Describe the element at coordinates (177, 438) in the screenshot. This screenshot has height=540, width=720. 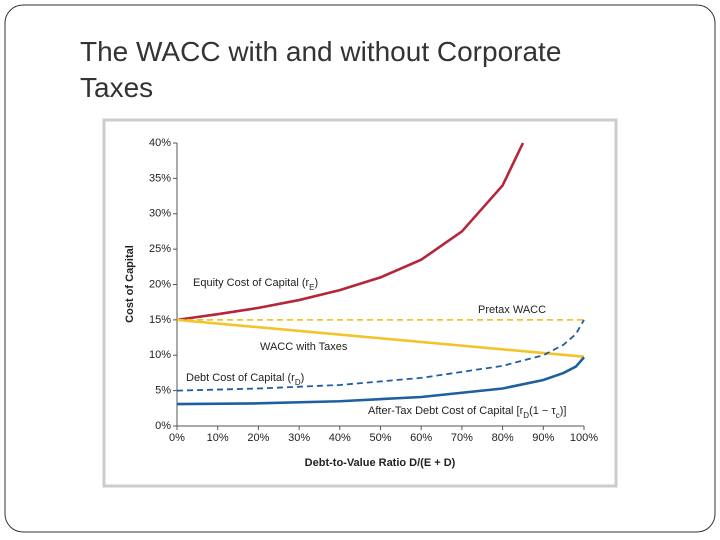
I see `x-tick-label: 0%` at that location.